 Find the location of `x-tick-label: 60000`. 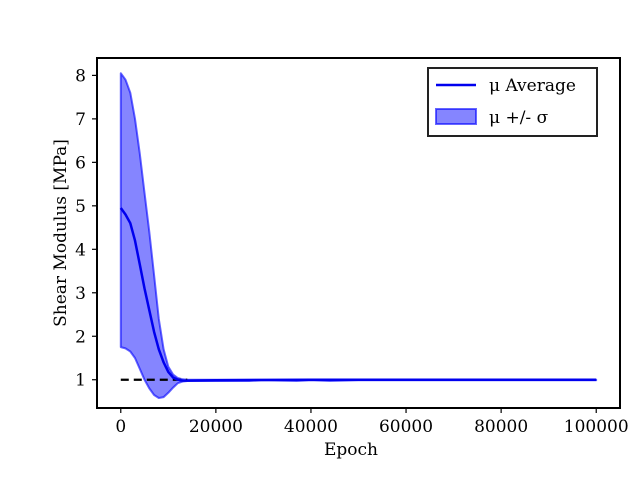

x-tick-label: 60000 is located at coordinates (406, 427).